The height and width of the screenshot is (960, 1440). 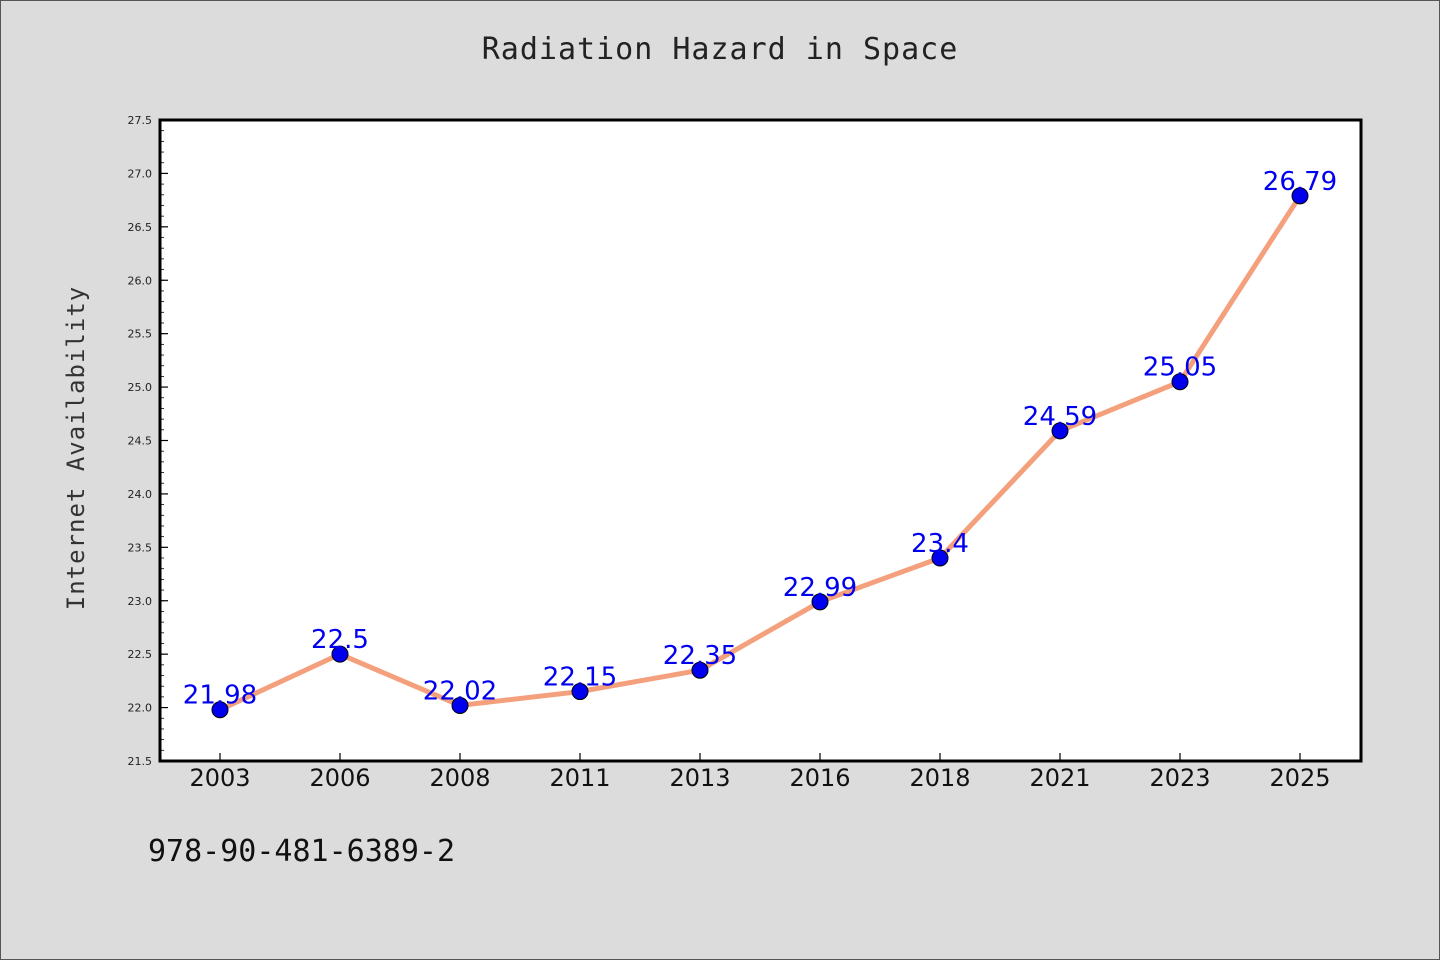 I want to click on y-tick-label: 26.5, so click(x=140, y=227).